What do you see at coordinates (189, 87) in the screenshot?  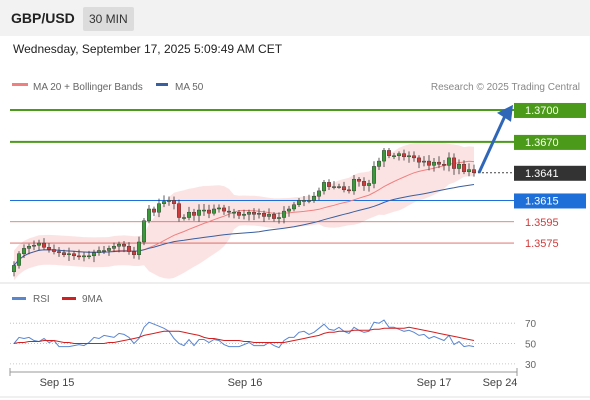 I see `legend-label-ma50: MA 50` at bounding box center [189, 87].